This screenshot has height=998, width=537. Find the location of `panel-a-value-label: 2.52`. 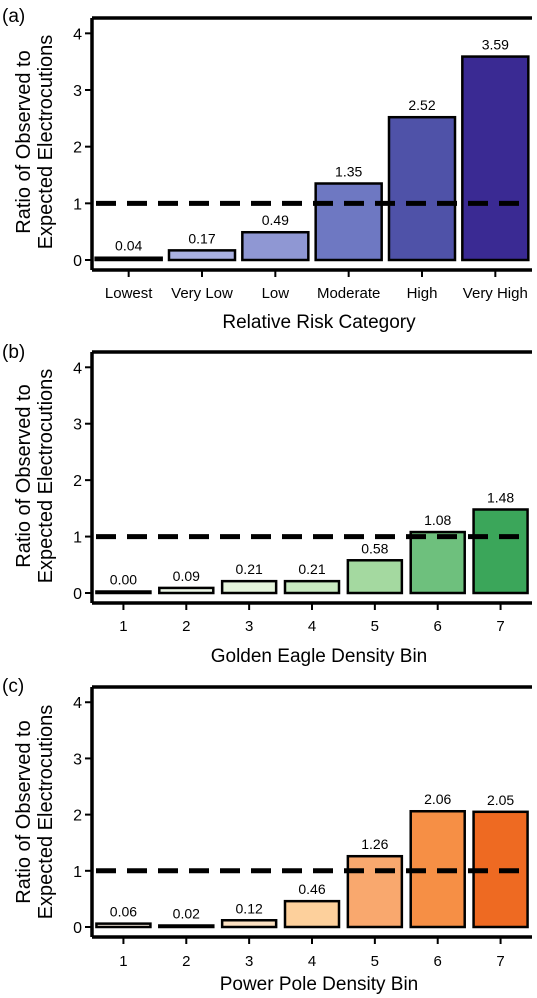

panel-a-value-label: 2.52 is located at coordinates (421, 105).